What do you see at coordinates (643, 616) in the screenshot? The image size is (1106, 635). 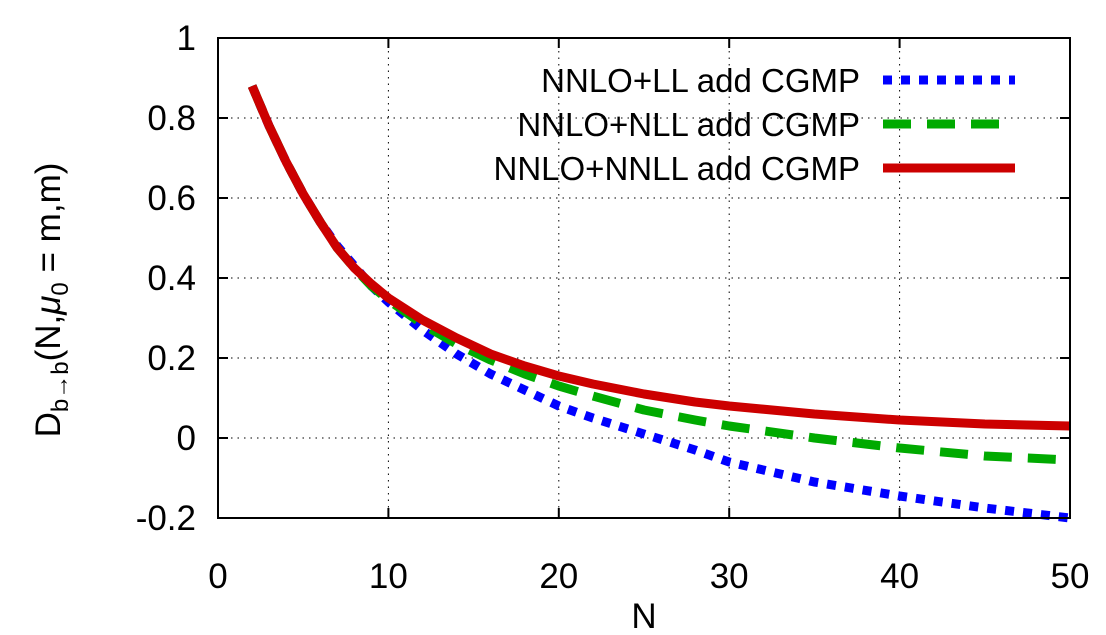 I see `x-axis-title: N` at bounding box center [643, 616].